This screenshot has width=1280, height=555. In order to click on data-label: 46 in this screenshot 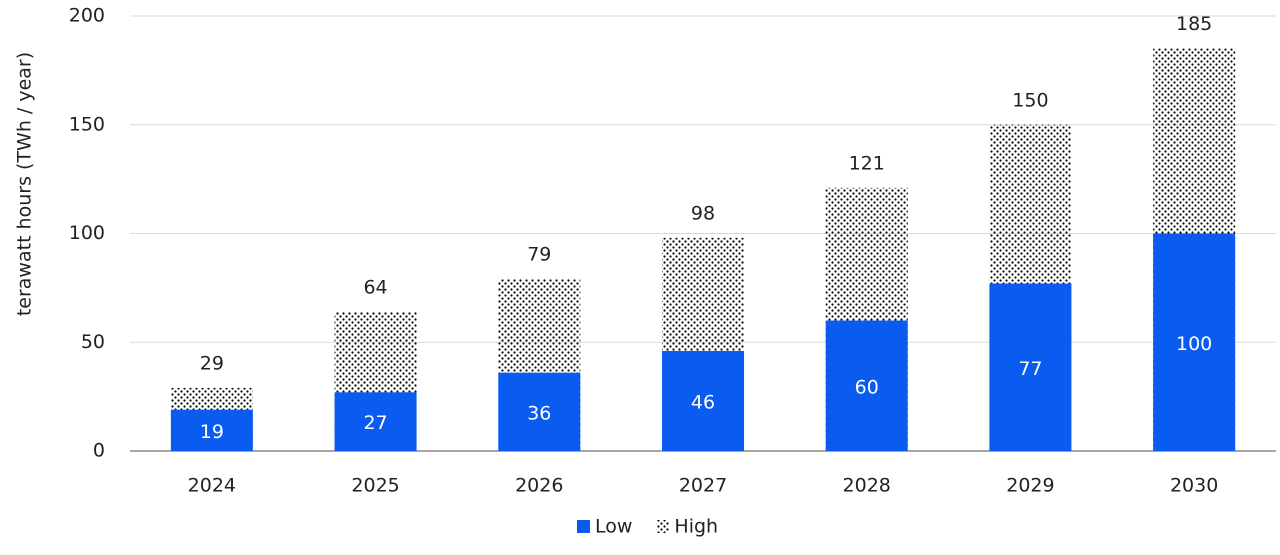, I will do `click(703, 402)`.